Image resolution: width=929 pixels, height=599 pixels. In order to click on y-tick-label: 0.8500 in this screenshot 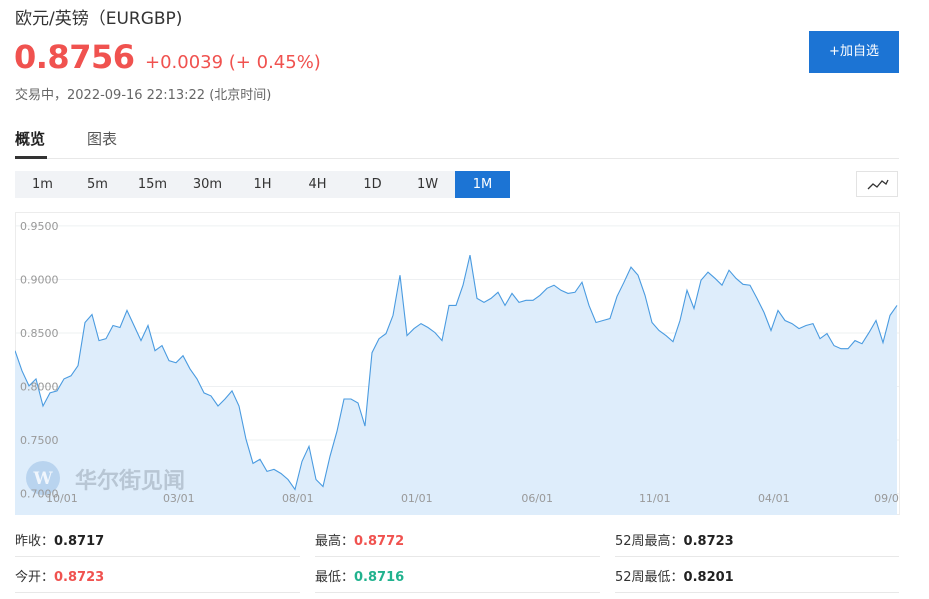, I will do `click(39, 333)`.